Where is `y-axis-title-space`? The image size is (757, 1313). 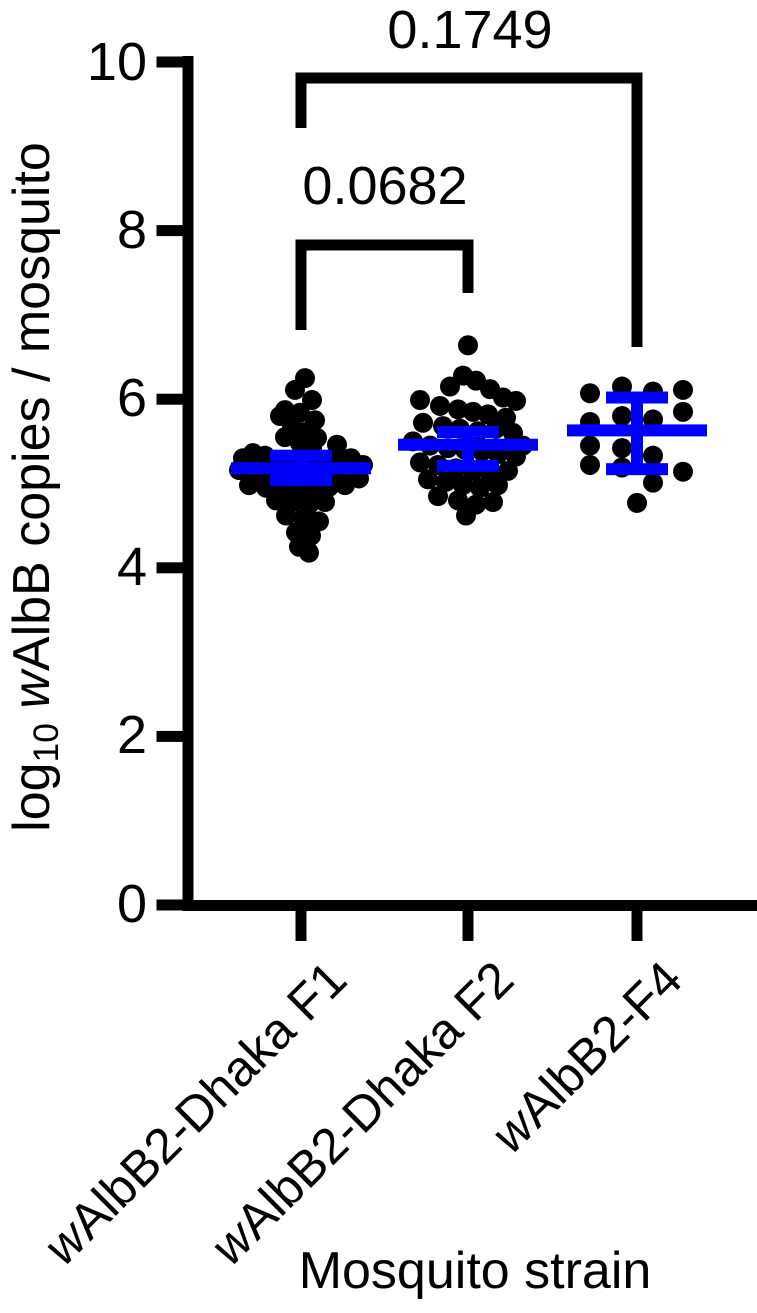
y-axis-title-space is located at coordinates (32, 716).